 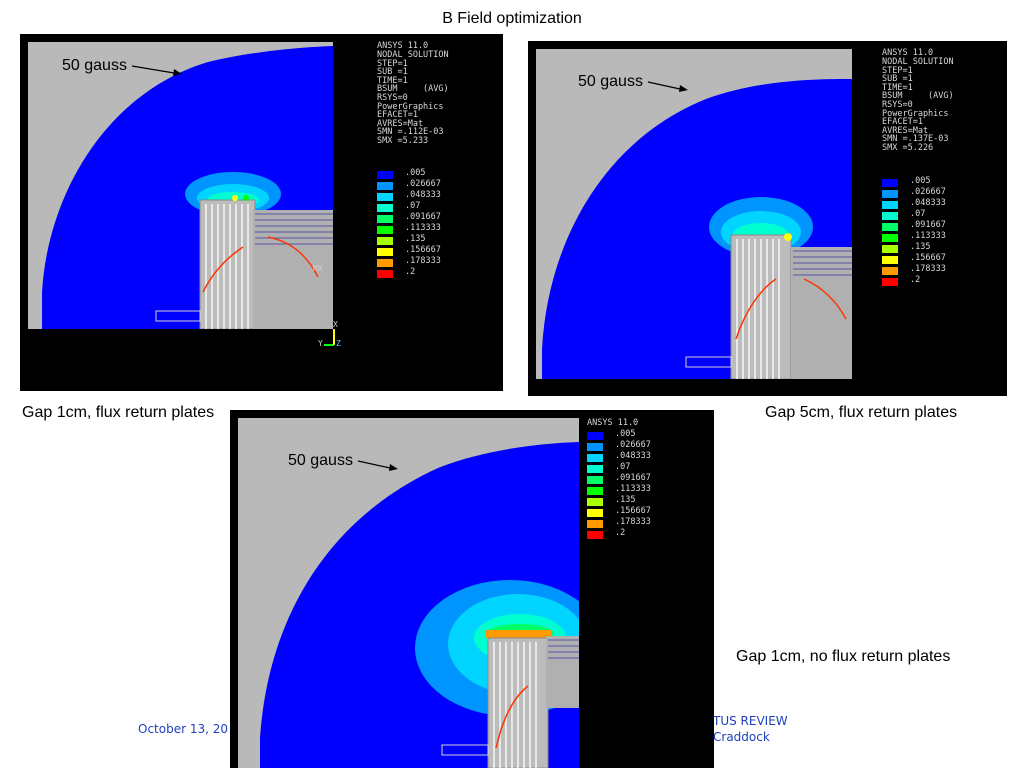 I want to click on axis-x-line, so click(x=334, y=337).